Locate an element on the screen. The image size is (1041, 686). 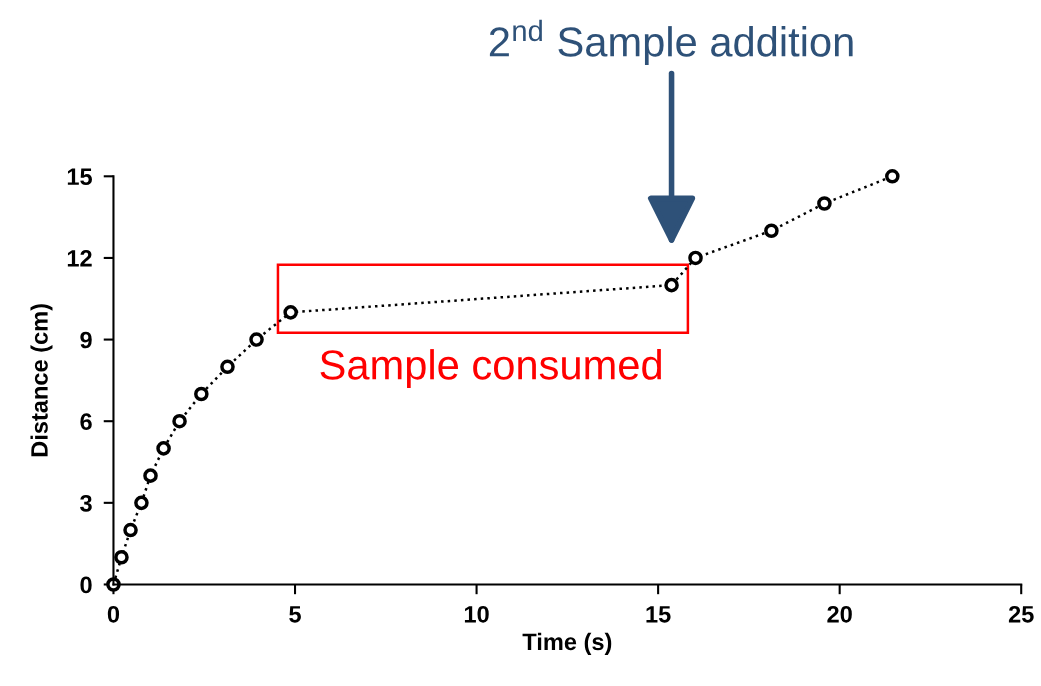
y-axis-title: Distance (cm) is located at coordinates (41, 380).